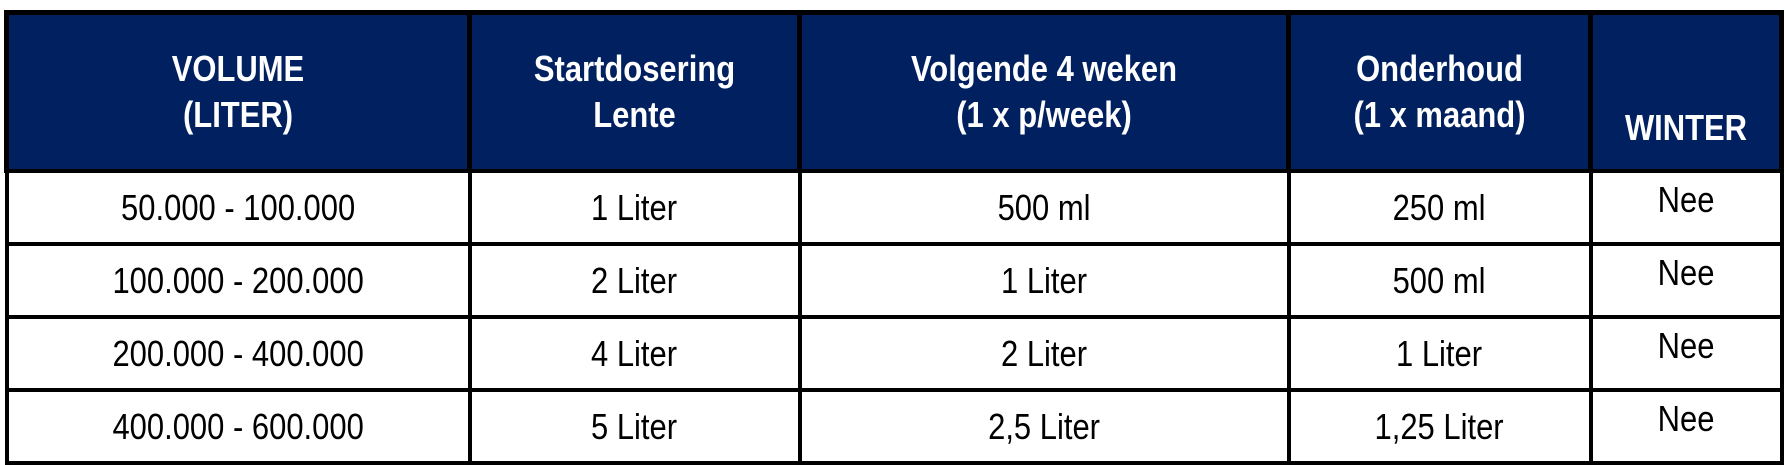 The height and width of the screenshot is (465, 1785). I want to click on table-cell: 4 Liter, so click(634, 353).